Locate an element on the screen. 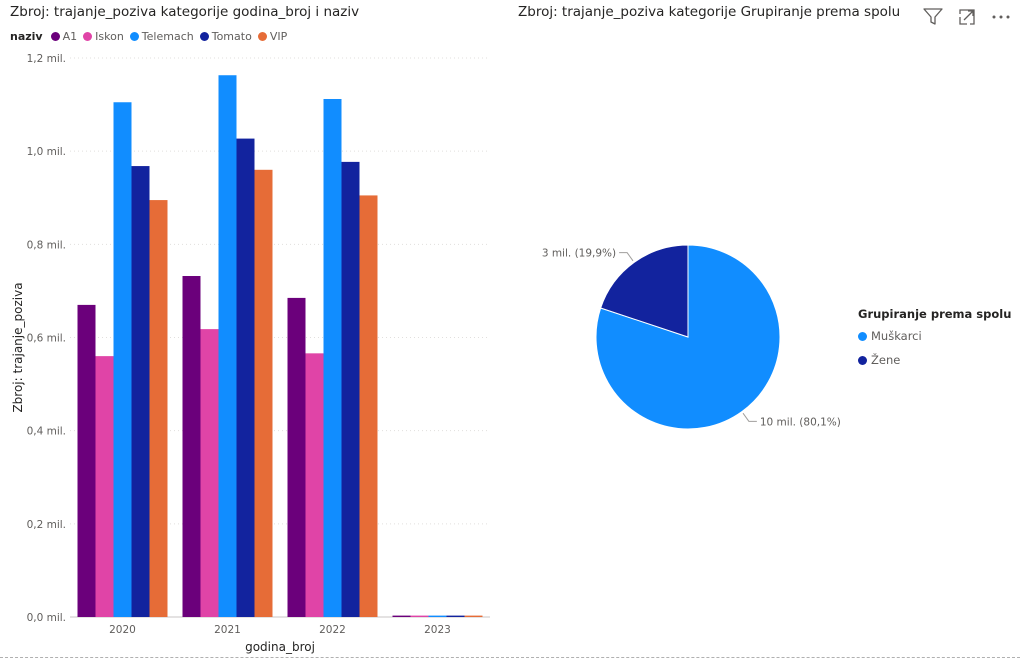 The width and height of the screenshot is (1020, 660). y-tick-label: 0,6 mil. is located at coordinates (46, 339).